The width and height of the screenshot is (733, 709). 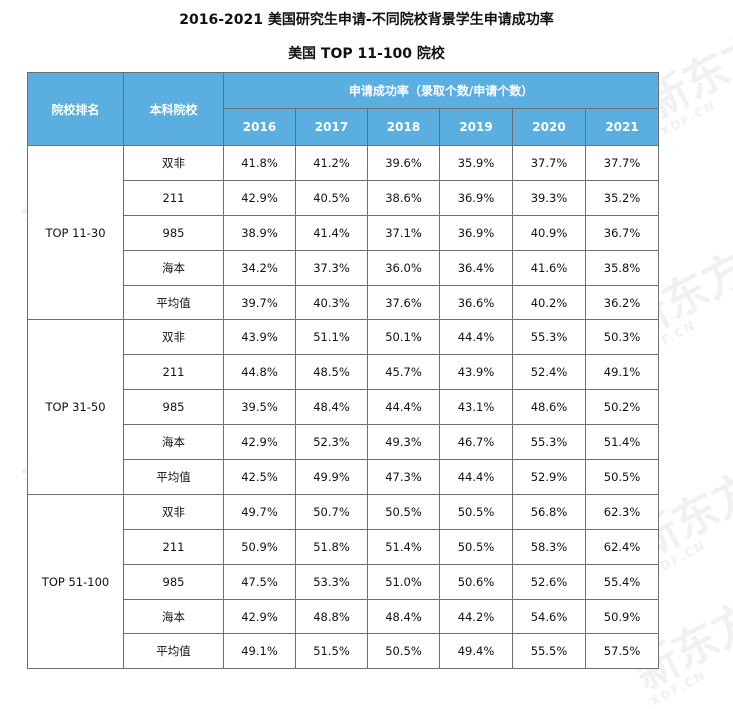 What do you see at coordinates (259, 581) in the screenshot?
I see `rate-cell: 47.5%` at bounding box center [259, 581].